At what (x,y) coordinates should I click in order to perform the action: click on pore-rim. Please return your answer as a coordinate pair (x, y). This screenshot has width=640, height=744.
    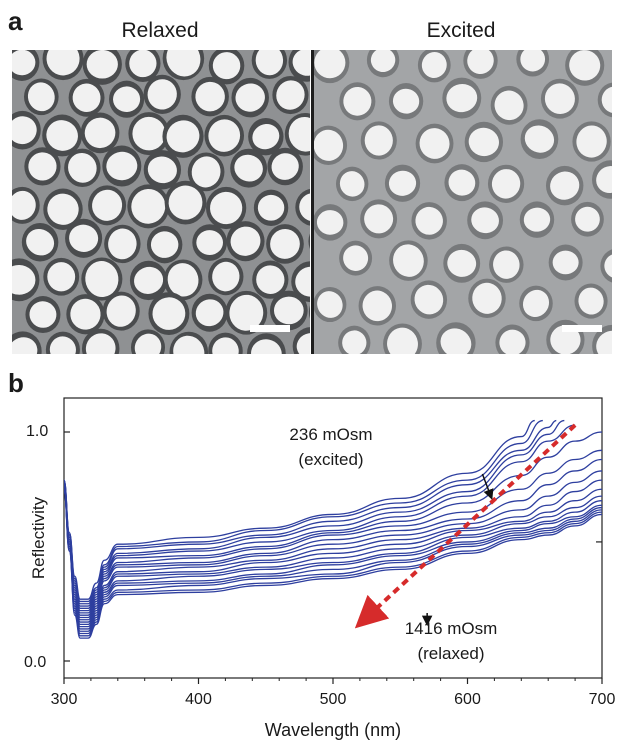
    Looking at the image, I should click on (309, 312).